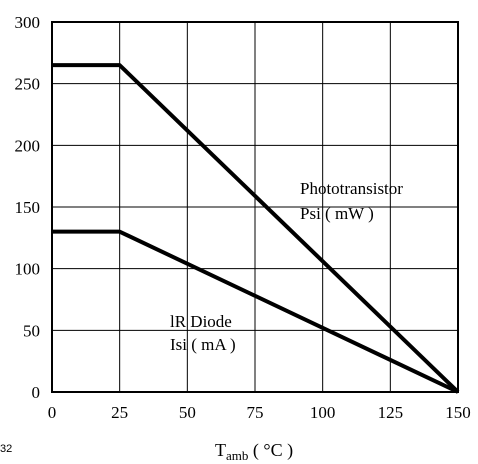 Image resolution: width=478 pixels, height=464 pixels. What do you see at coordinates (31, 330) in the screenshot?
I see `y-tick-label-50: 50` at bounding box center [31, 330].